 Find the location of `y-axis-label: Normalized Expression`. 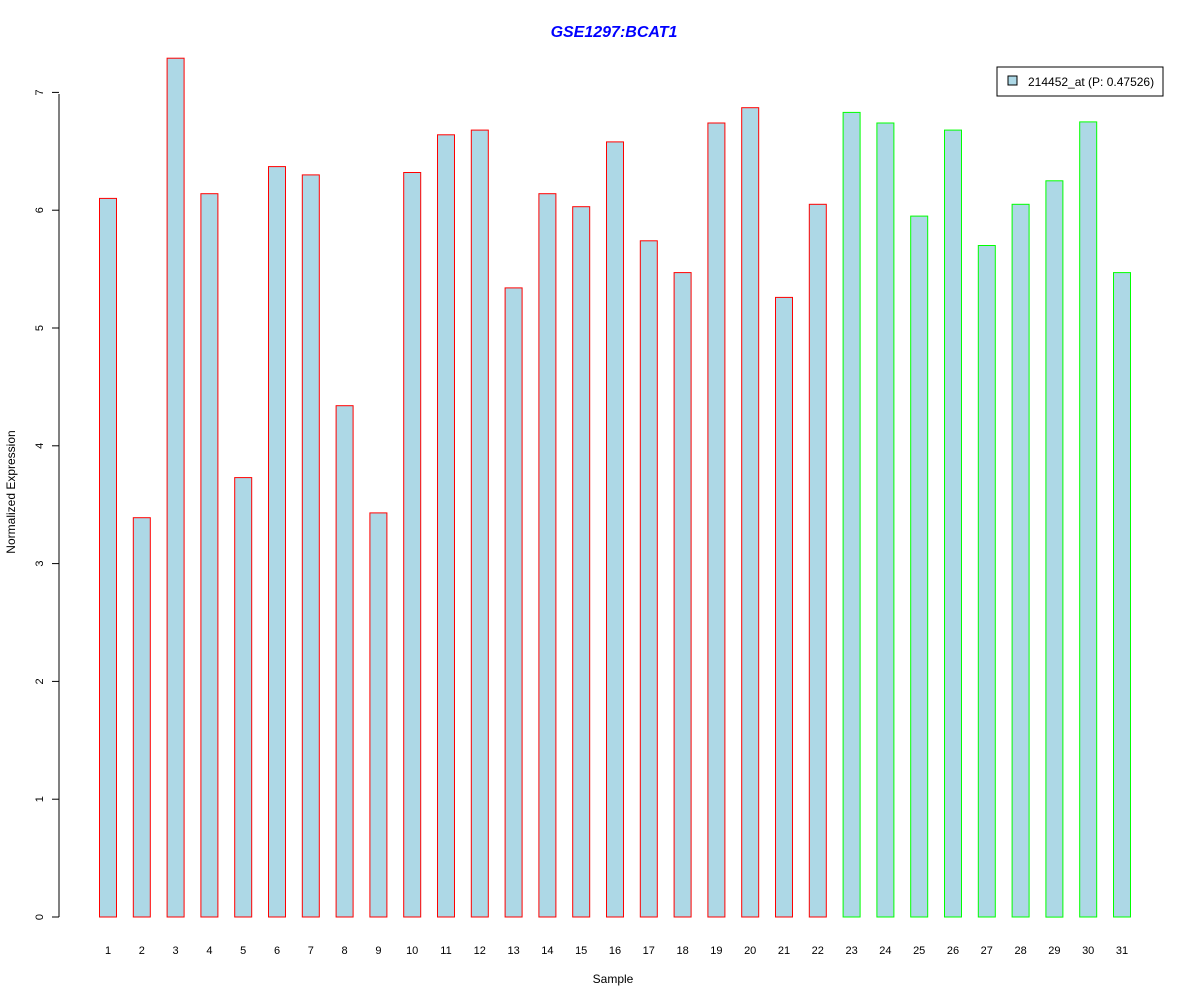

y-axis-label: Normalized Expression is located at coordinates (11, 491).